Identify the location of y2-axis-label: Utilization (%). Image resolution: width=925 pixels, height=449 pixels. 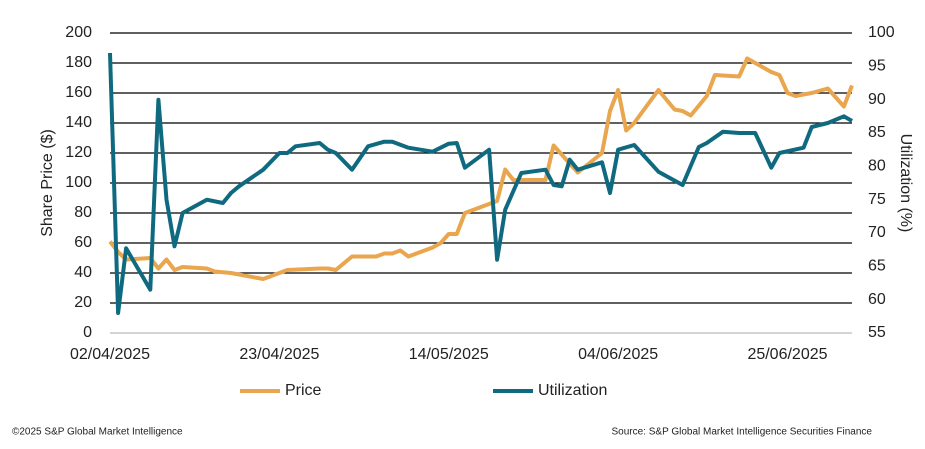
(905, 183).